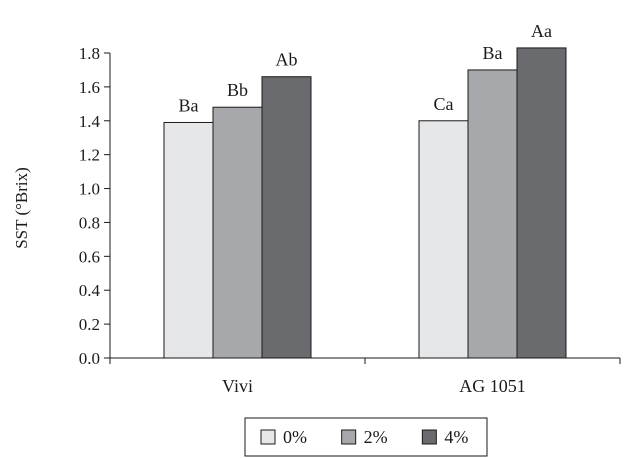 The height and width of the screenshot is (458, 643). Describe the element at coordinates (365, 376) in the screenshot. I see `x-axis: Vivi AG 1051` at that location.